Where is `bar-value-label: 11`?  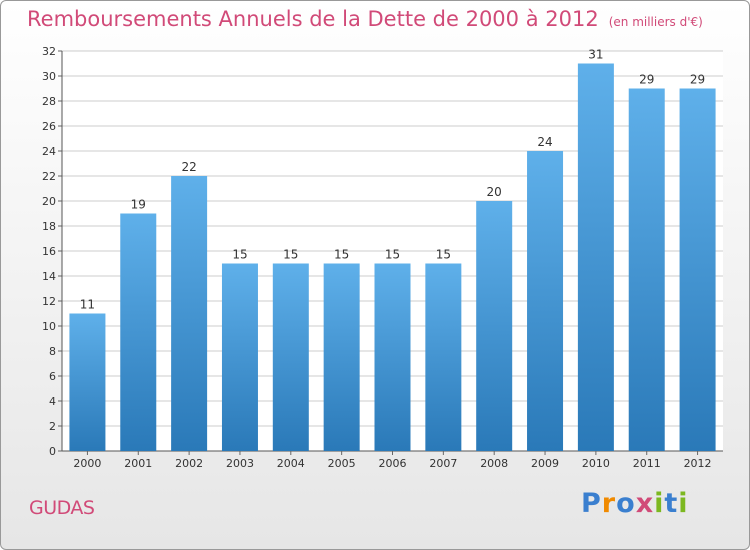
bar-value-label: 11 is located at coordinates (87, 305).